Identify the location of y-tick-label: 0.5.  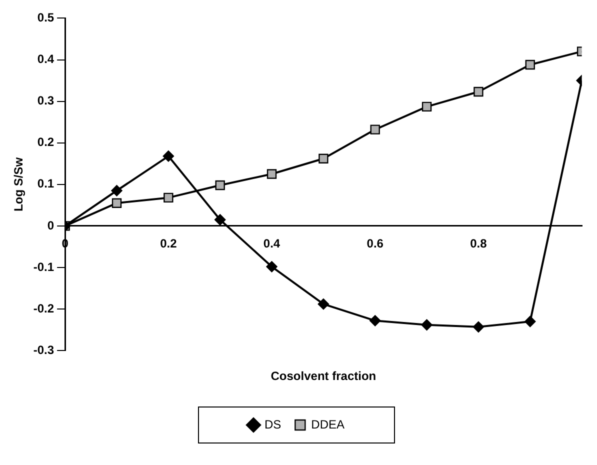
(45, 17).